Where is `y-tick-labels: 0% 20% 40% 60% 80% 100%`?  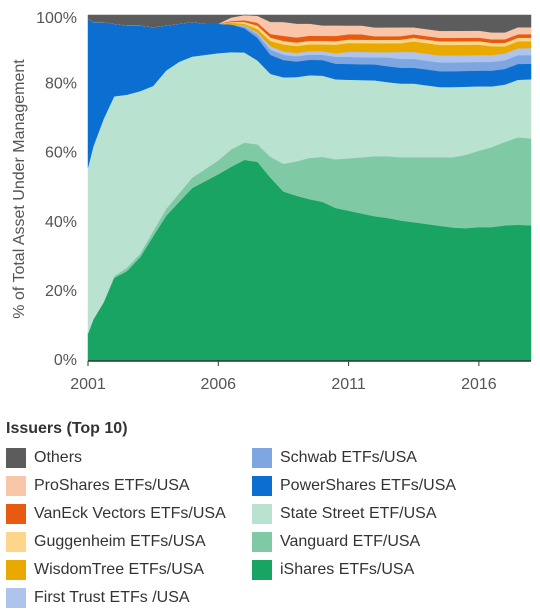 y-tick-labels: 0% 20% 40% 60% 80% 100% is located at coordinates (56, 189).